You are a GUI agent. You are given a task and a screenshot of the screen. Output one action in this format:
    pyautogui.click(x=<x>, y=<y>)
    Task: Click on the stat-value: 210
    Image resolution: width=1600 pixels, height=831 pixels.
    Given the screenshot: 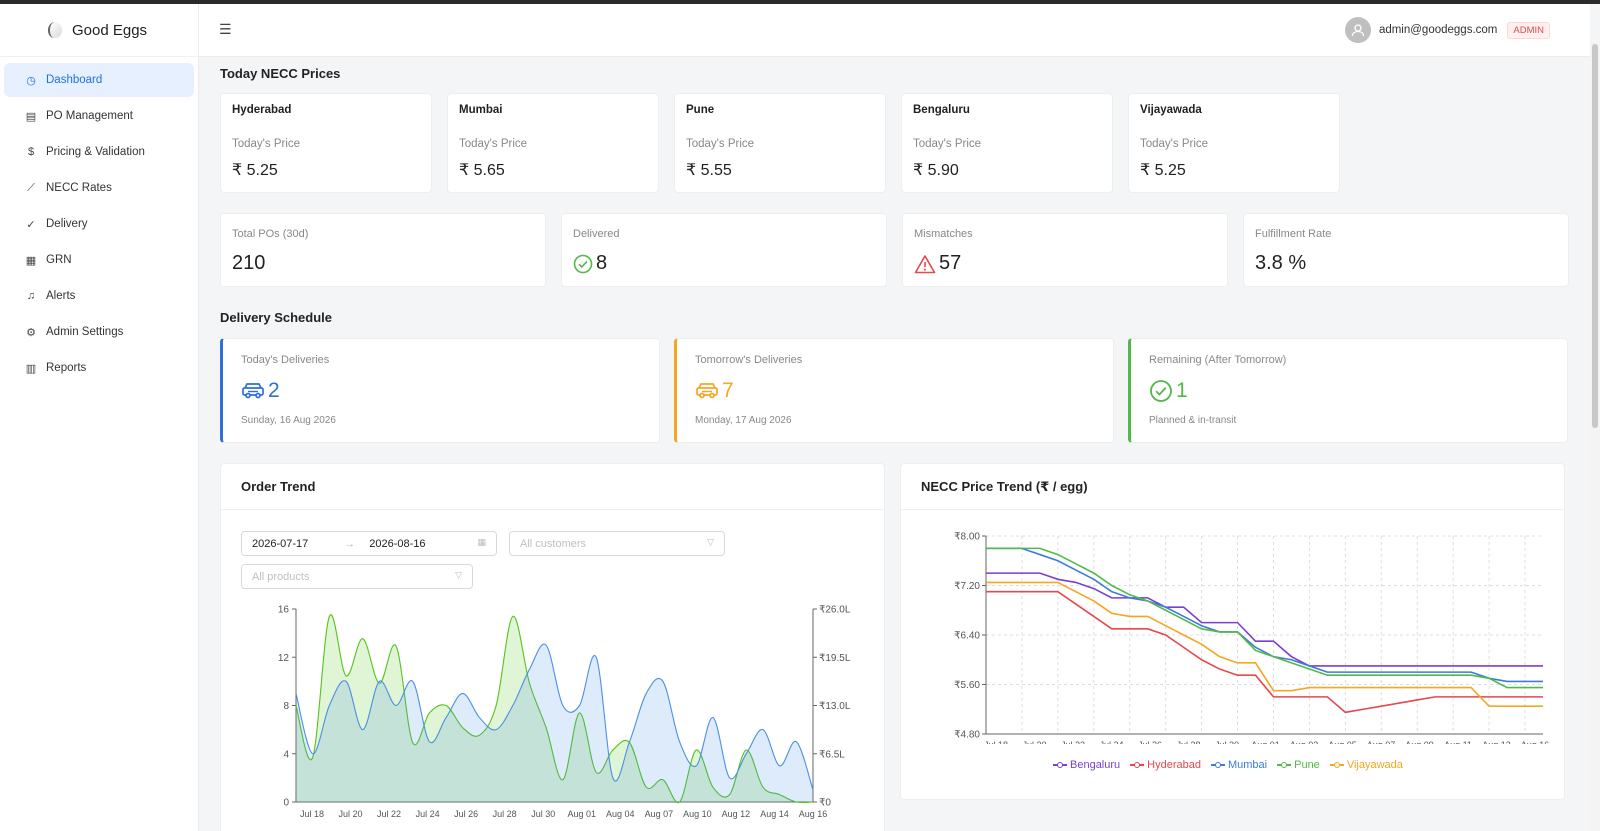 What is the action you would take?
    pyautogui.click(x=249, y=263)
    